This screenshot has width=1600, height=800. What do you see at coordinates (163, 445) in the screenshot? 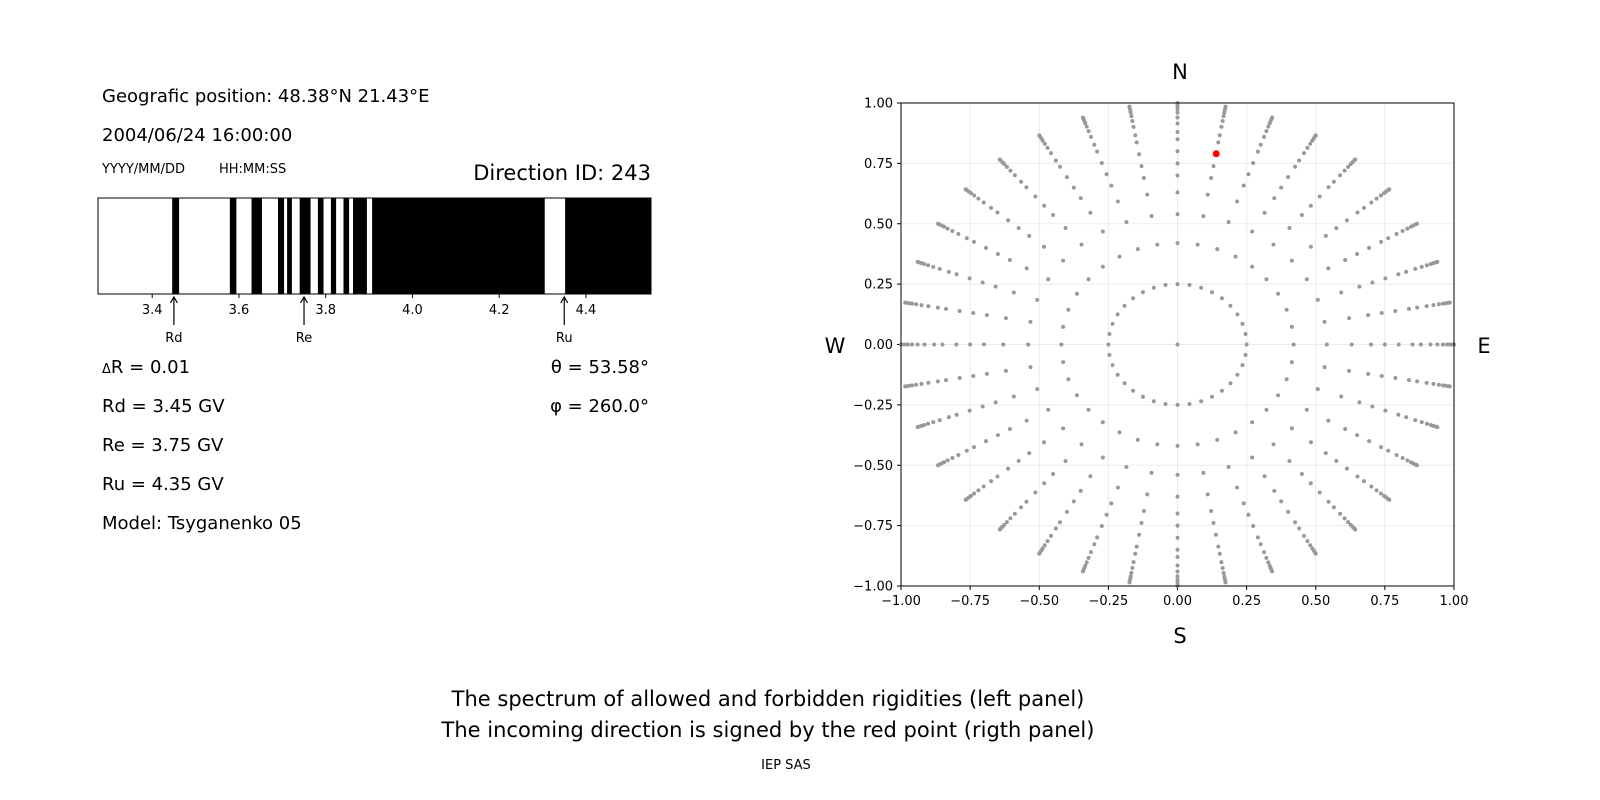
I see `re-value: Re = 3.75 GV` at bounding box center [163, 445].